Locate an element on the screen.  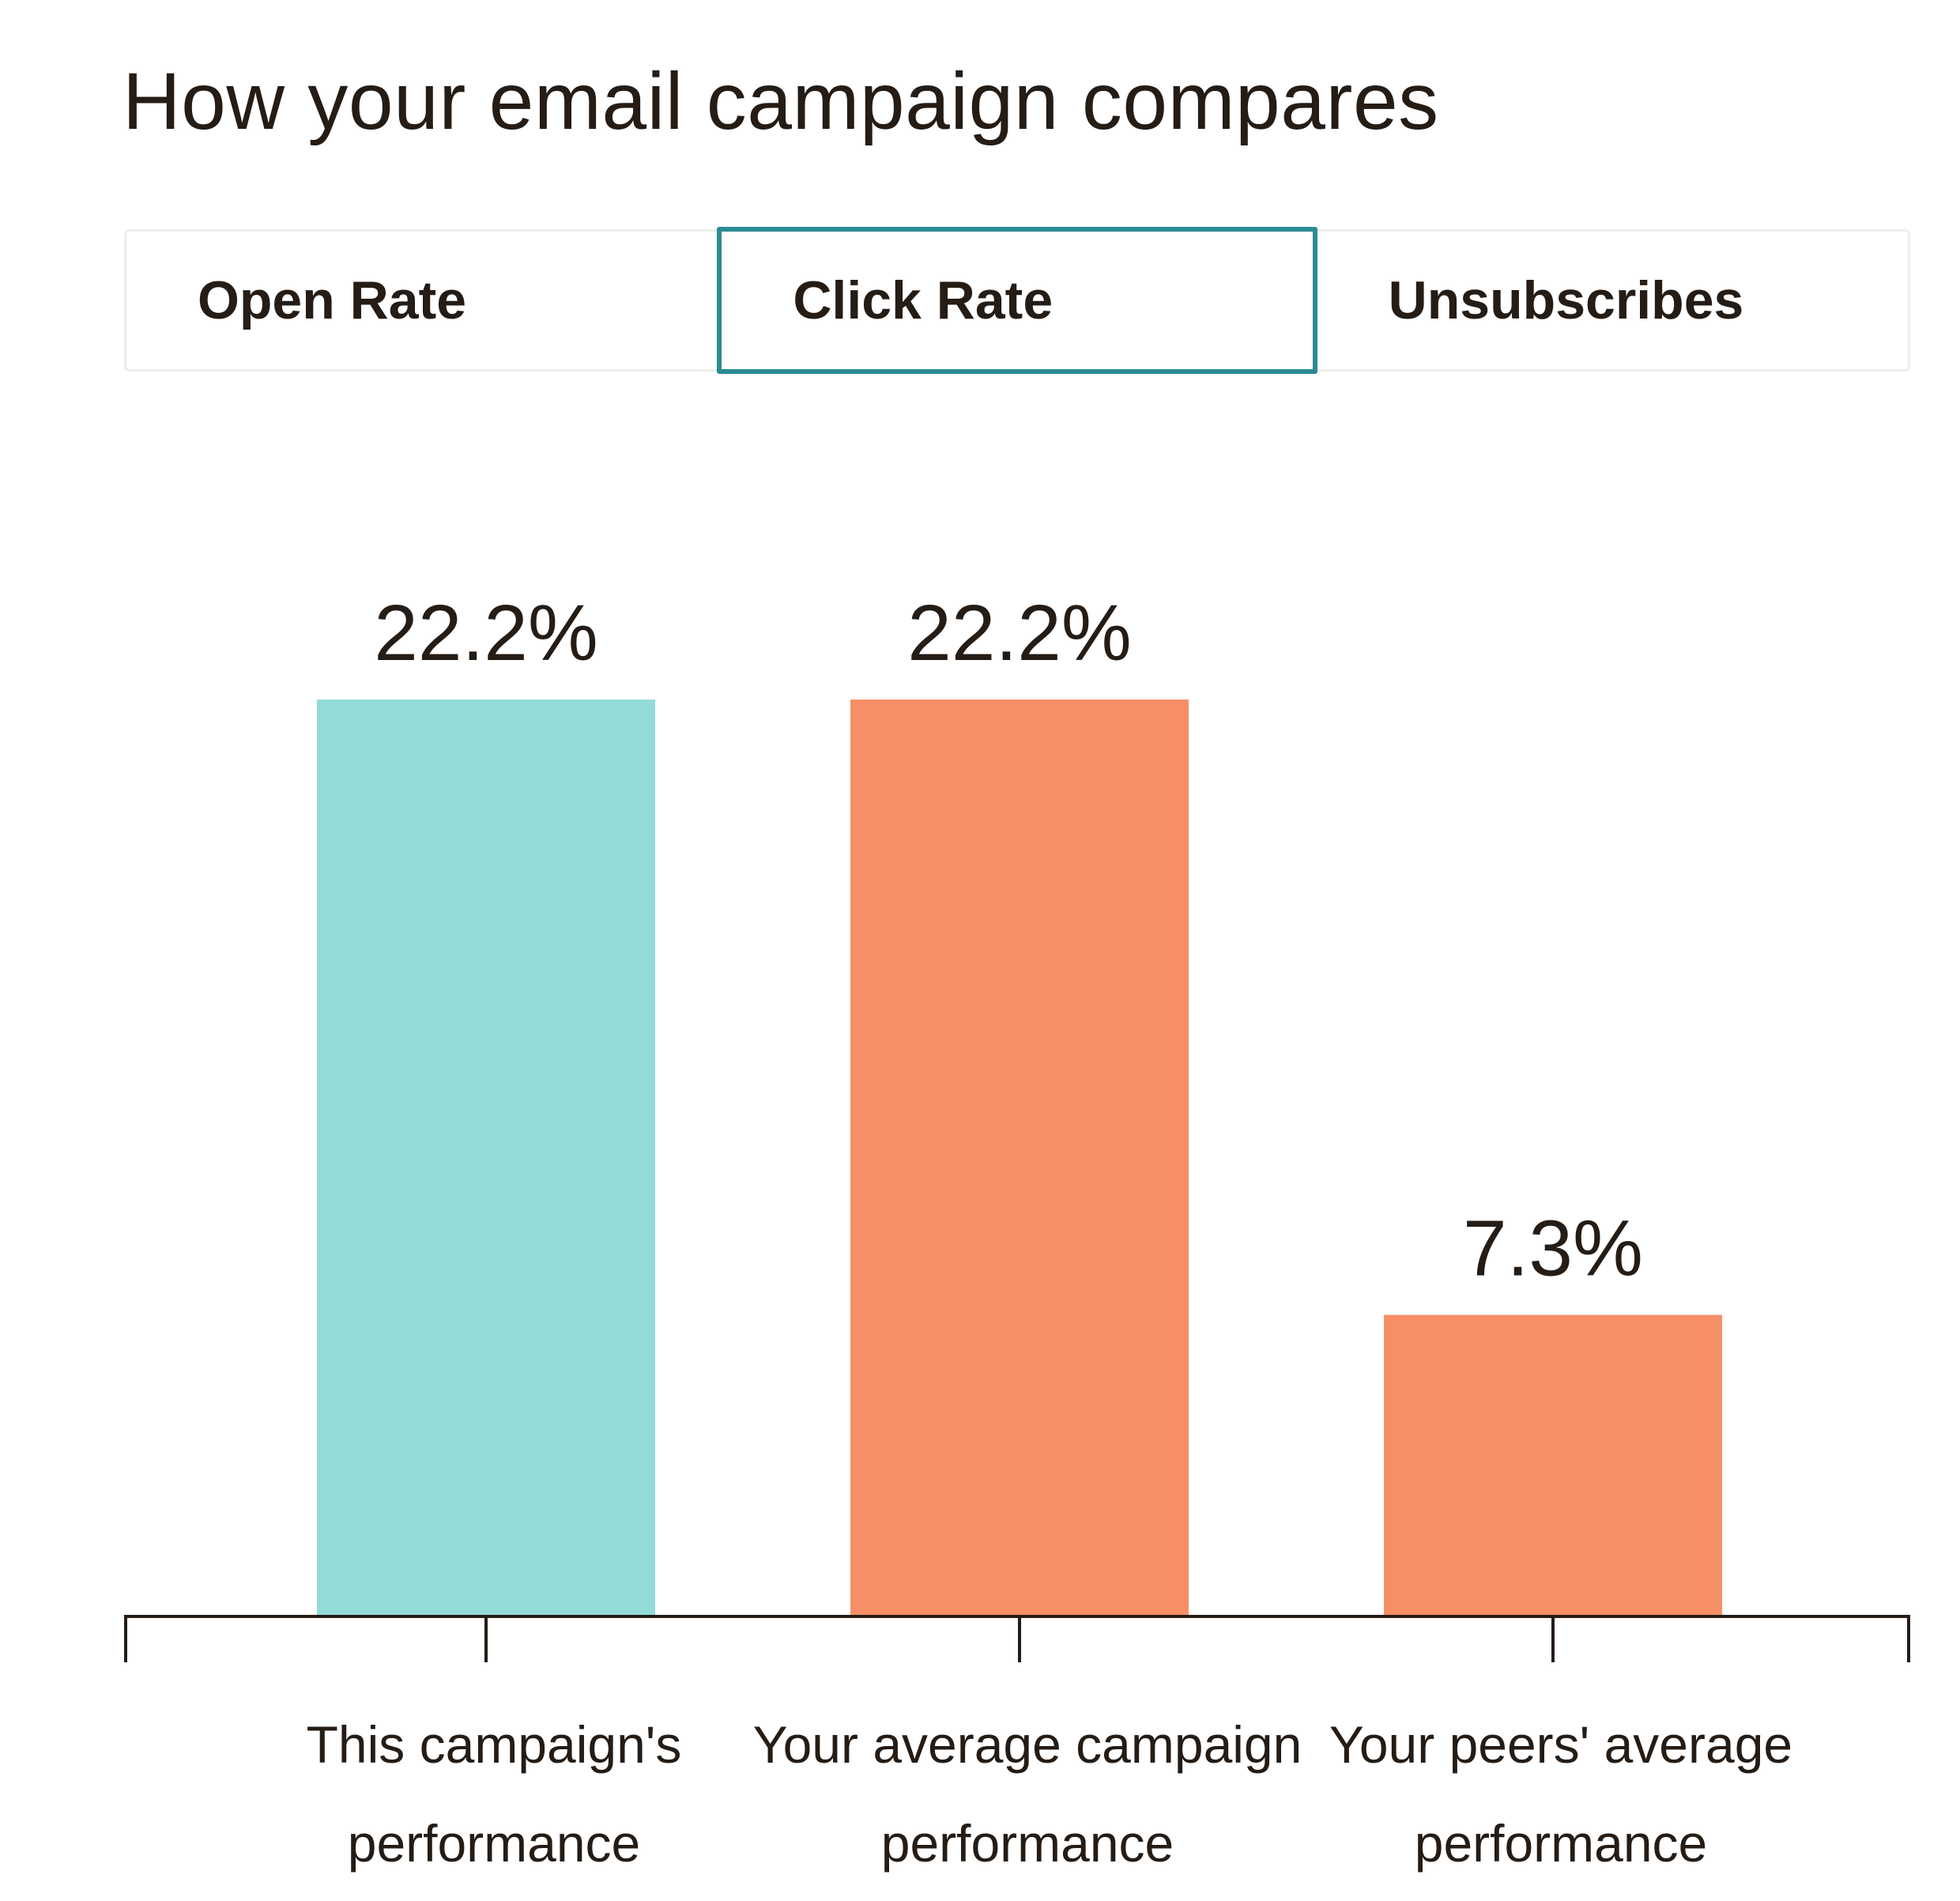
category-label-3-line-1: Your peers' average is located at coordinates (1560, 1744).